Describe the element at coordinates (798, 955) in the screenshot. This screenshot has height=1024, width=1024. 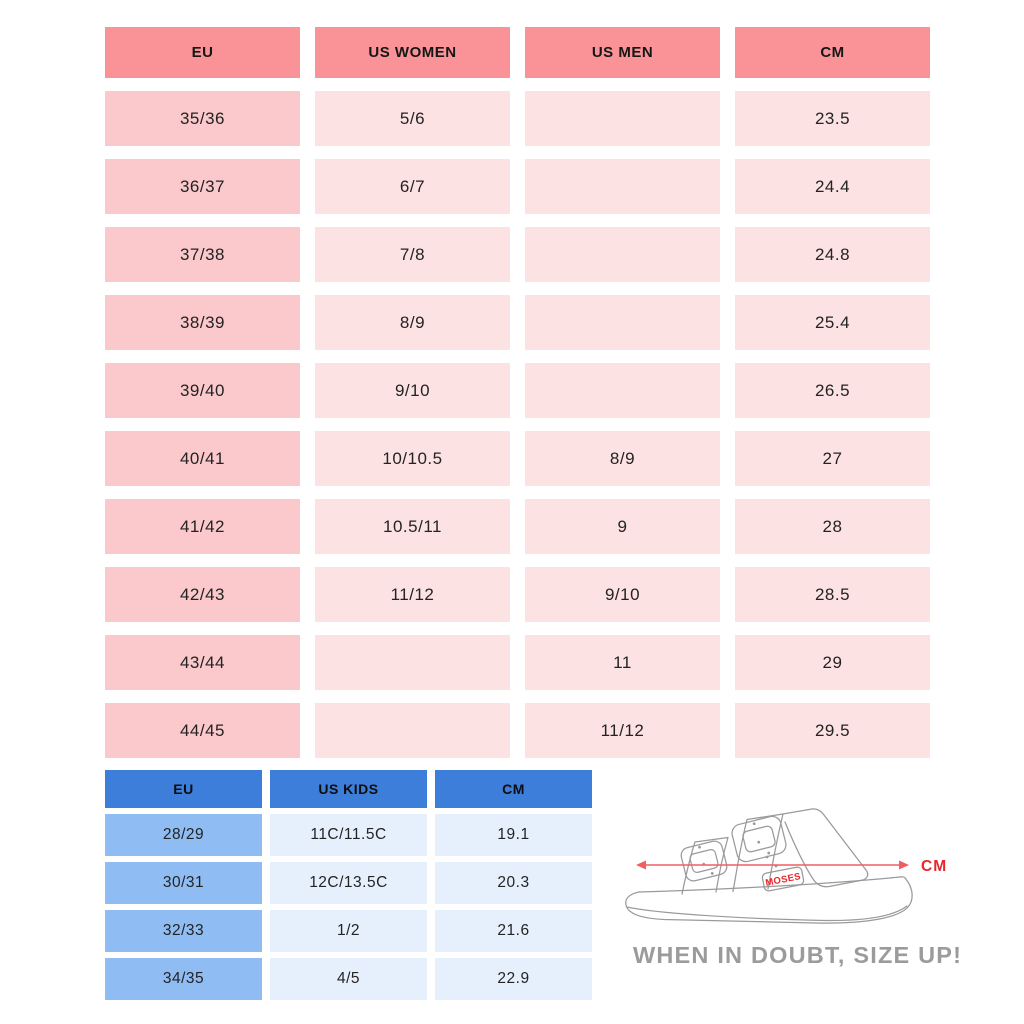
I see `size-up-caption: WHEN IN DOUBT, SIZE UP!` at that location.